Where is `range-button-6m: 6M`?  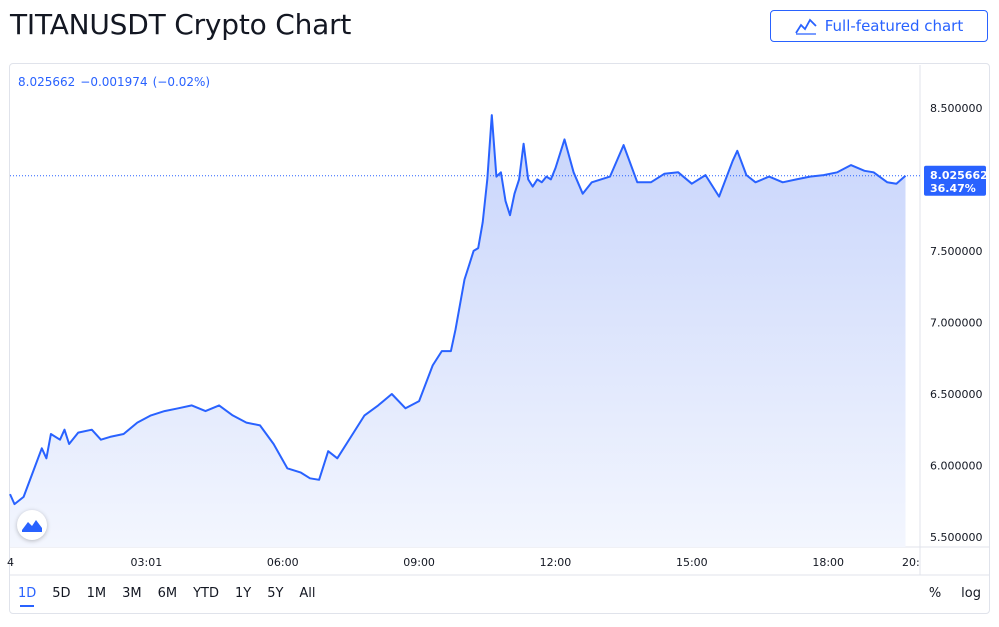
range-button-6m: 6M is located at coordinates (167, 593).